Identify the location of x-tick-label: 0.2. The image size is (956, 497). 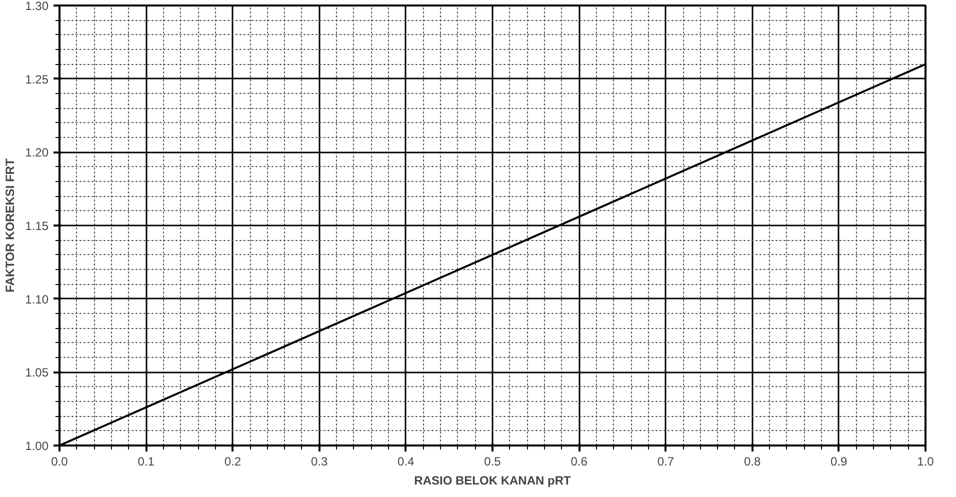
(233, 461).